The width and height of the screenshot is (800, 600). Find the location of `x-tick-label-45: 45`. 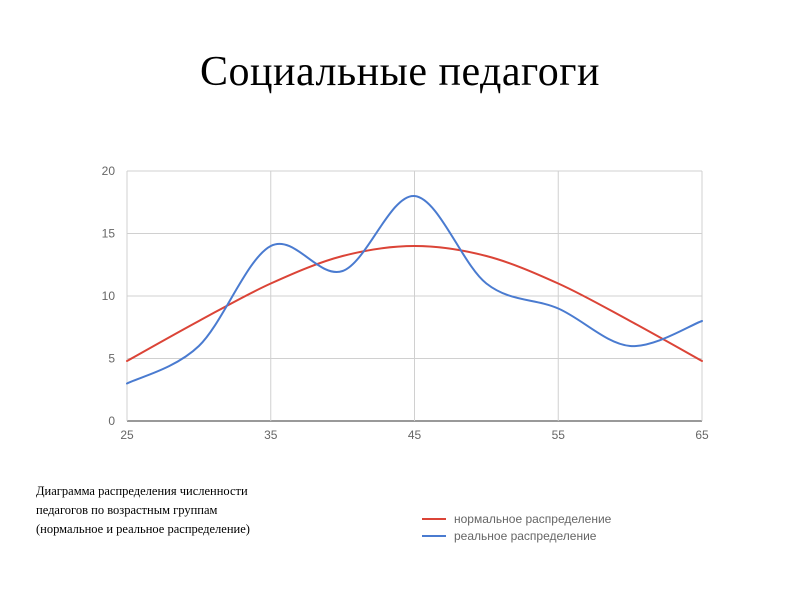

x-tick-label-45: 45 is located at coordinates (415, 435).